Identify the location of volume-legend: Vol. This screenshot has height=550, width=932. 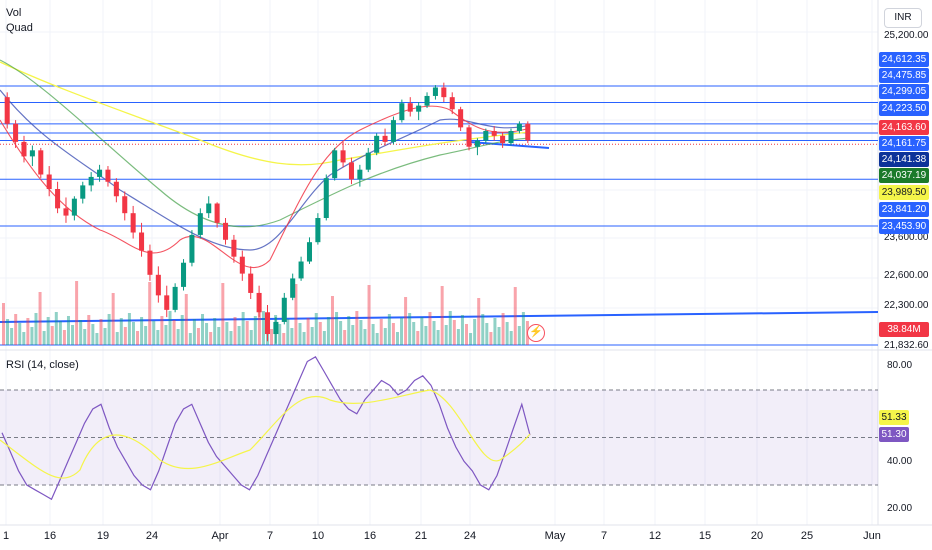
(14, 13).